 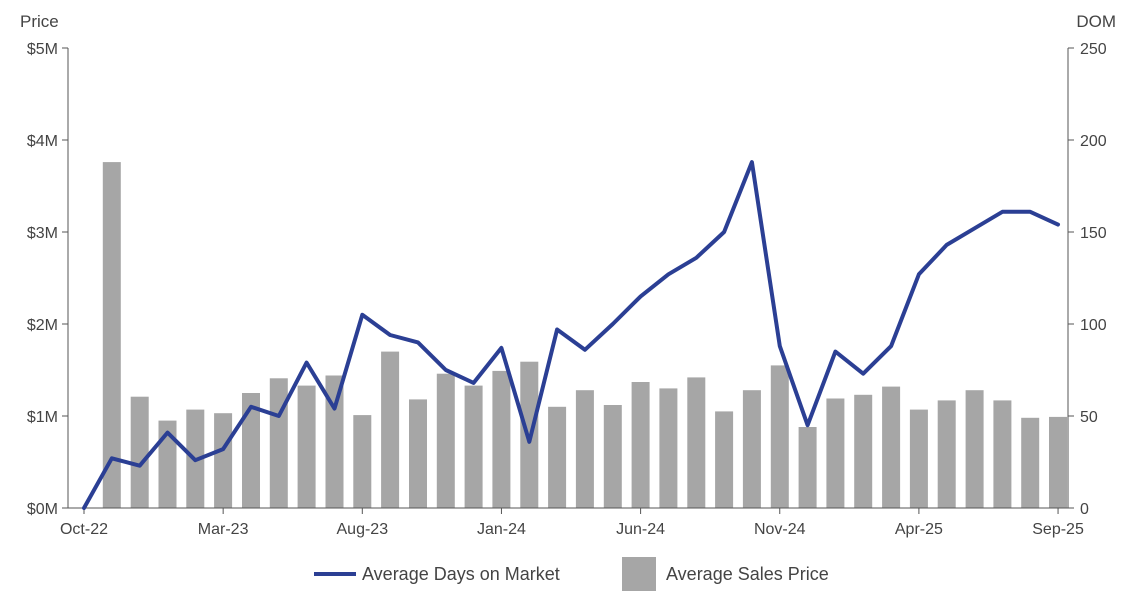 I want to click on legend-item-days-on-market: Average Days on Market, so click(x=437, y=574).